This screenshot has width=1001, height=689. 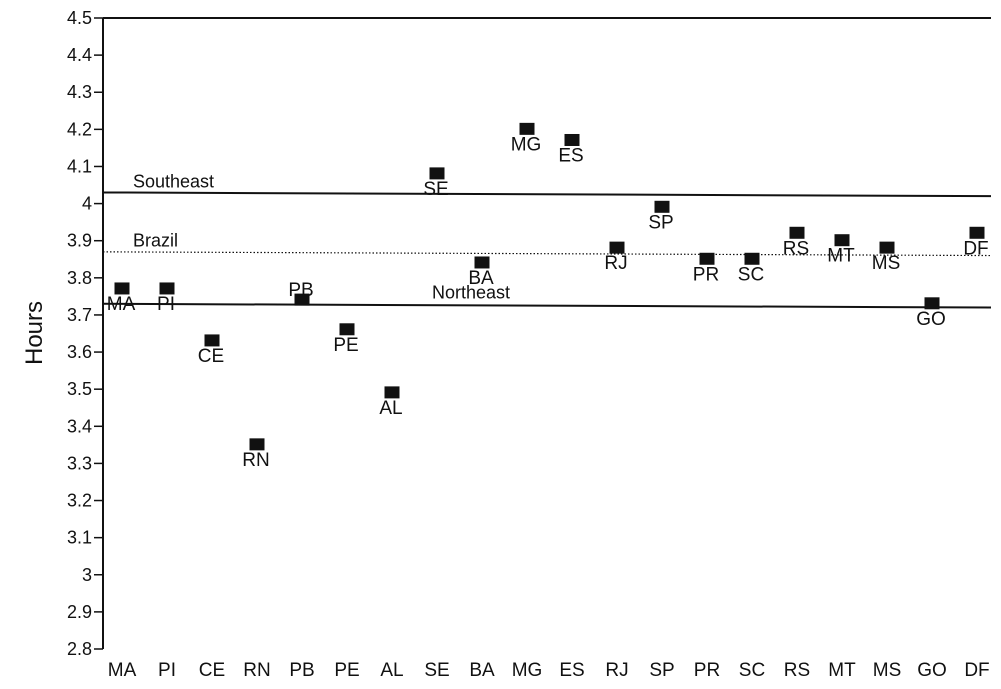 What do you see at coordinates (527, 670) in the screenshot?
I see `x-tick-label: MG` at bounding box center [527, 670].